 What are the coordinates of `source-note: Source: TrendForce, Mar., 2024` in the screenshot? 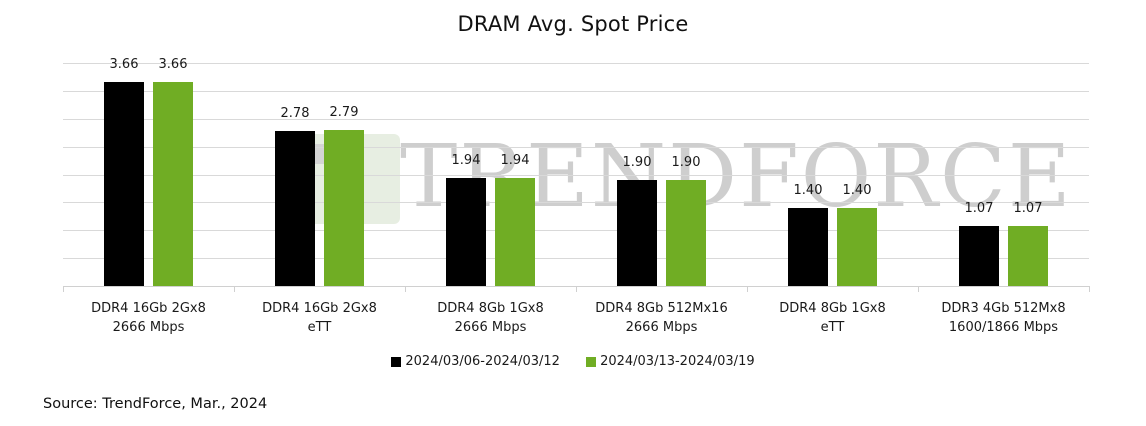 It's located at (155, 404).